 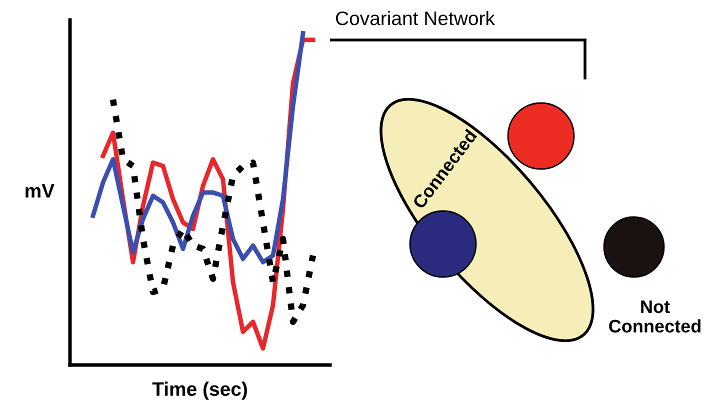 What do you see at coordinates (199, 391) in the screenshot?
I see `x-axis-title: Time (sec)` at bounding box center [199, 391].